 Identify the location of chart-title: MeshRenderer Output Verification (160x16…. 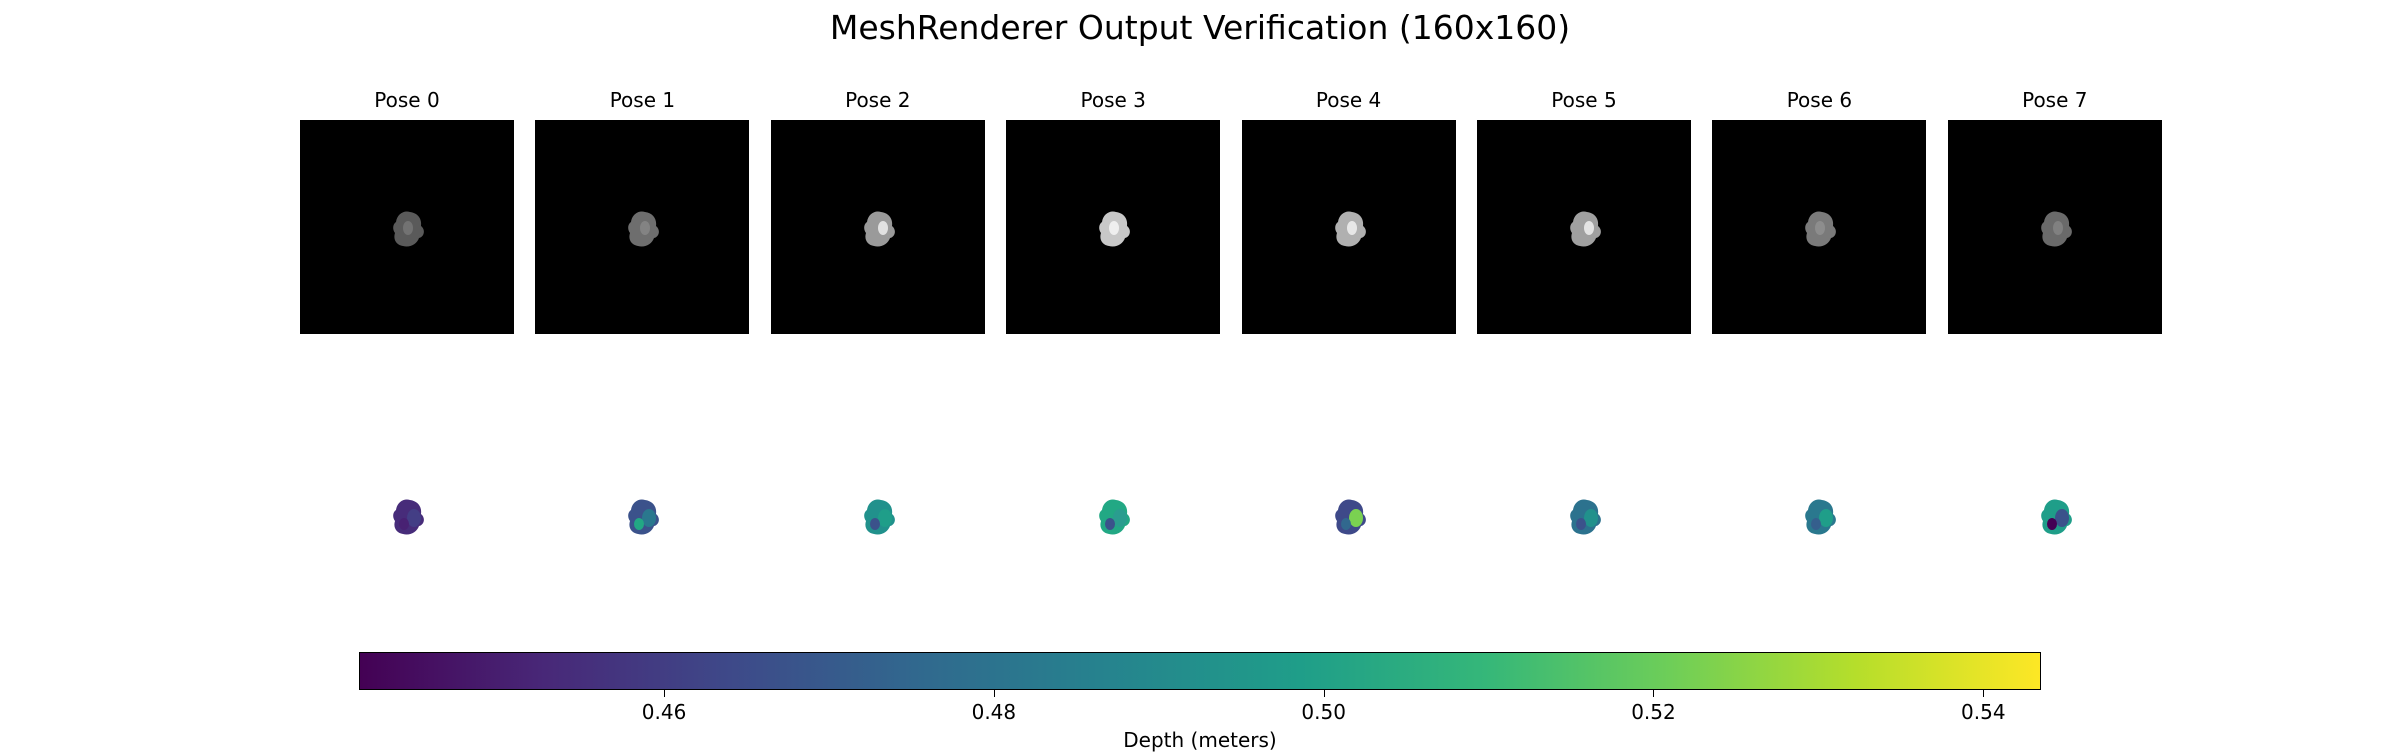
(1200, 27).